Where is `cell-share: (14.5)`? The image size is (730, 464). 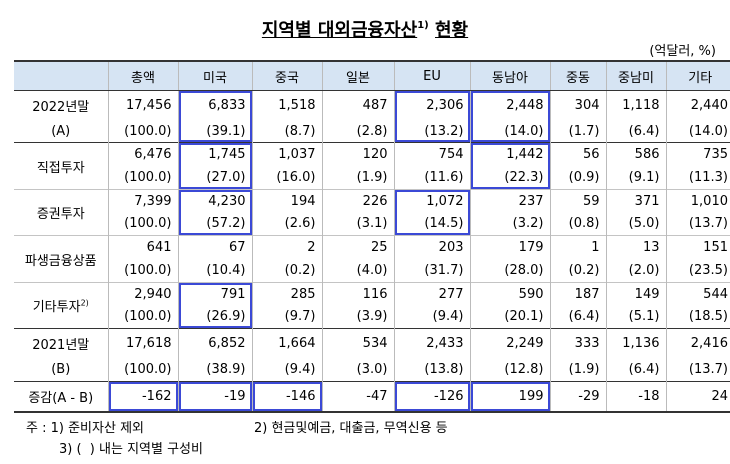
cell-share: (14.5) is located at coordinates (431, 224).